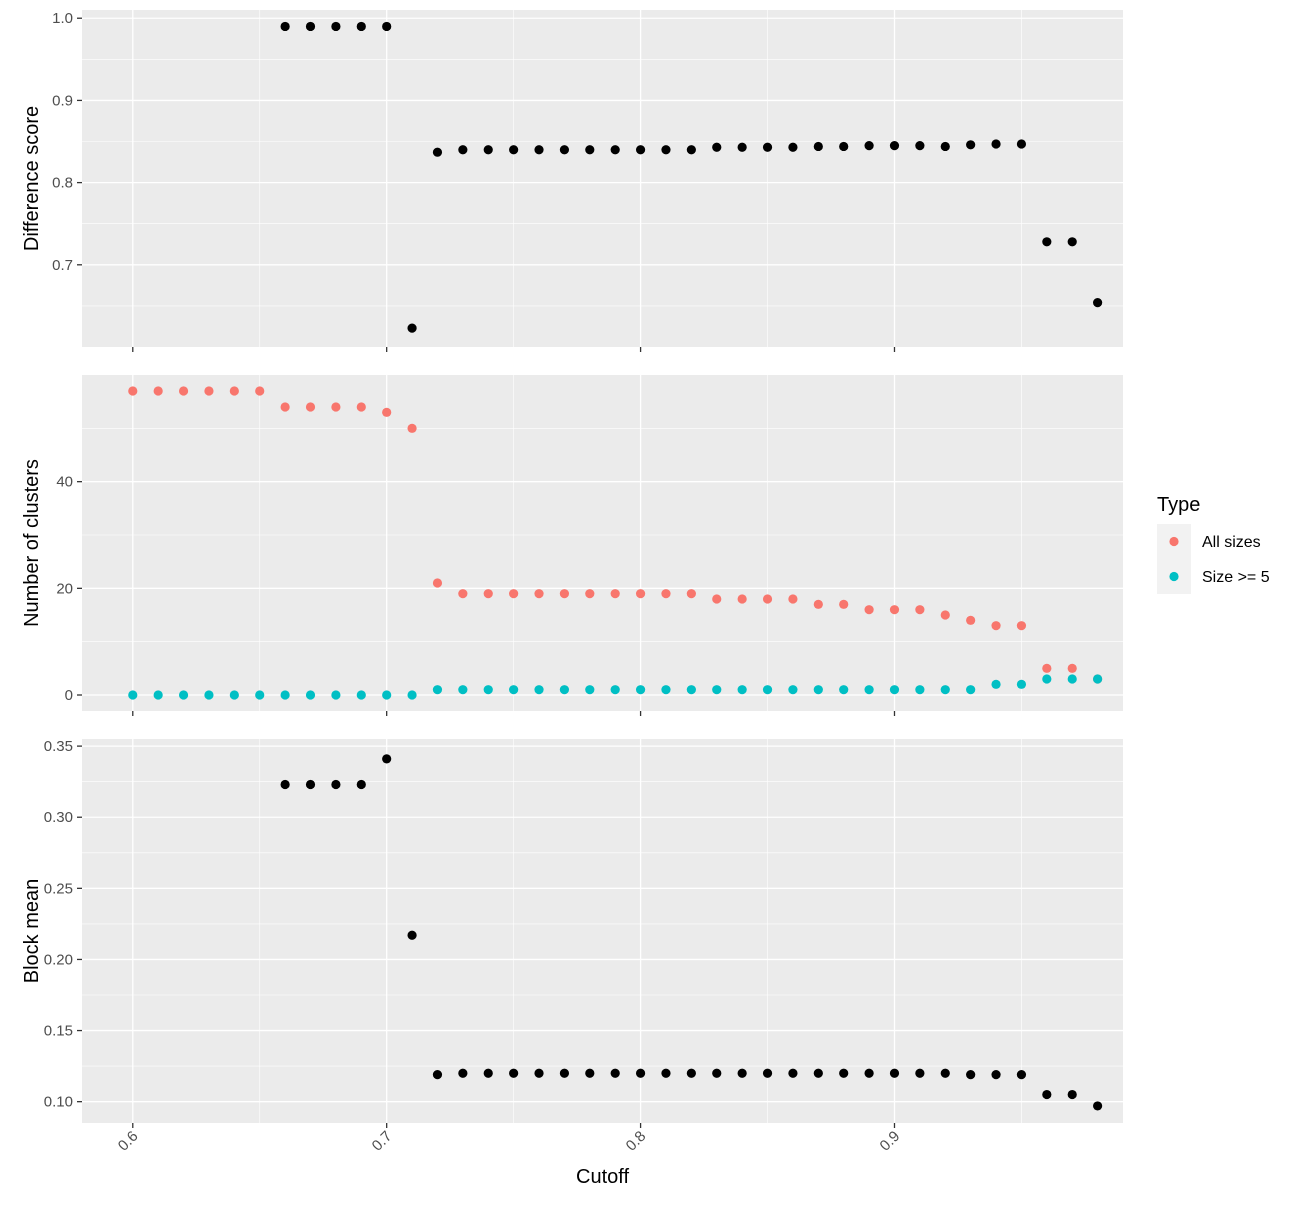  I want to click on legend-label: Size >= 5, so click(1236, 577).